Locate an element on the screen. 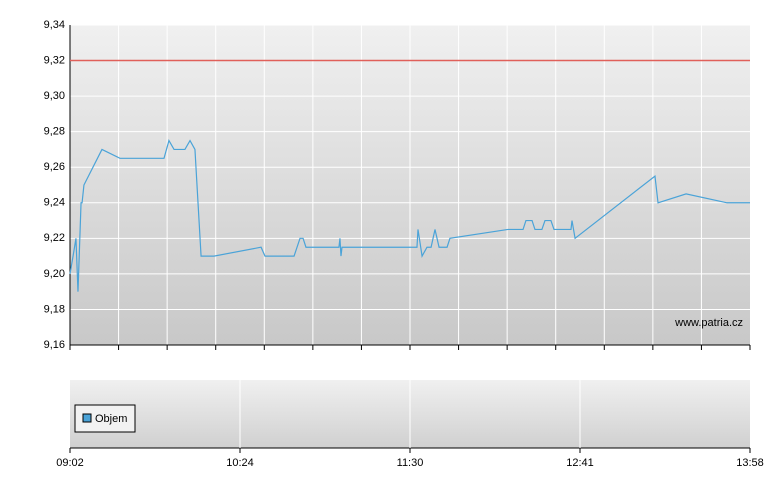  legend-label: Objem is located at coordinates (111, 419).